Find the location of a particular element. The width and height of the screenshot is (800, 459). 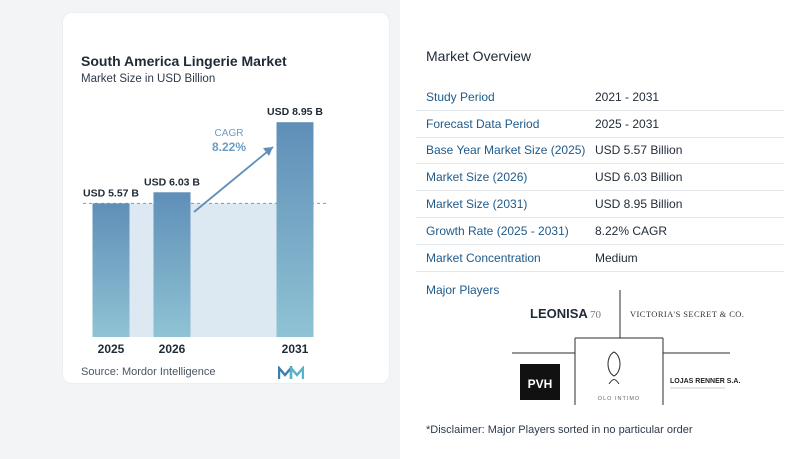

x-tick-label: 2026 is located at coordinates (172, 349).